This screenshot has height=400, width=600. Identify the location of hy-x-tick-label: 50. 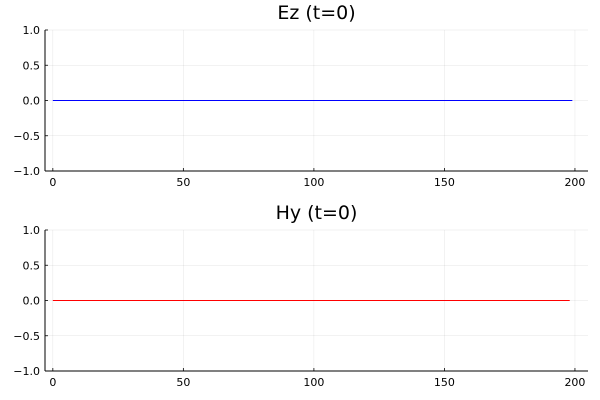
(183, 382).